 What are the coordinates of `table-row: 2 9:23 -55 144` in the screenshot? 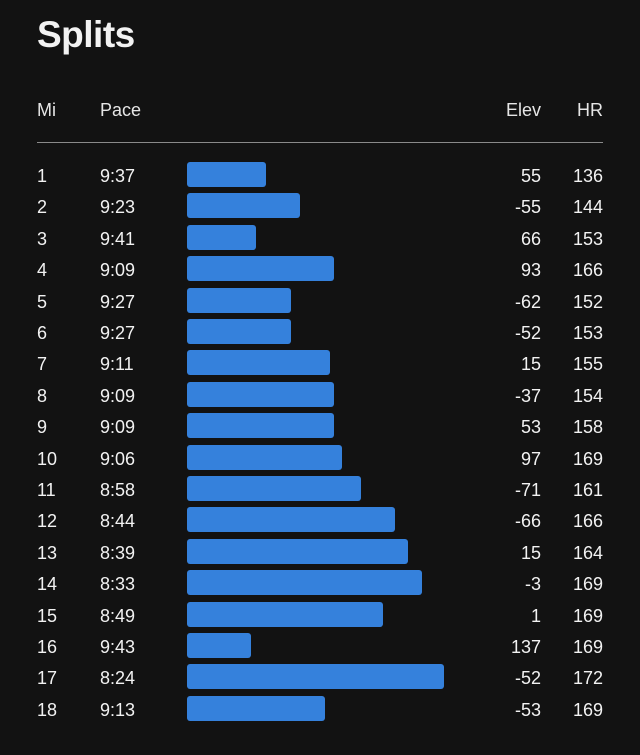 It's located at (320, 208).